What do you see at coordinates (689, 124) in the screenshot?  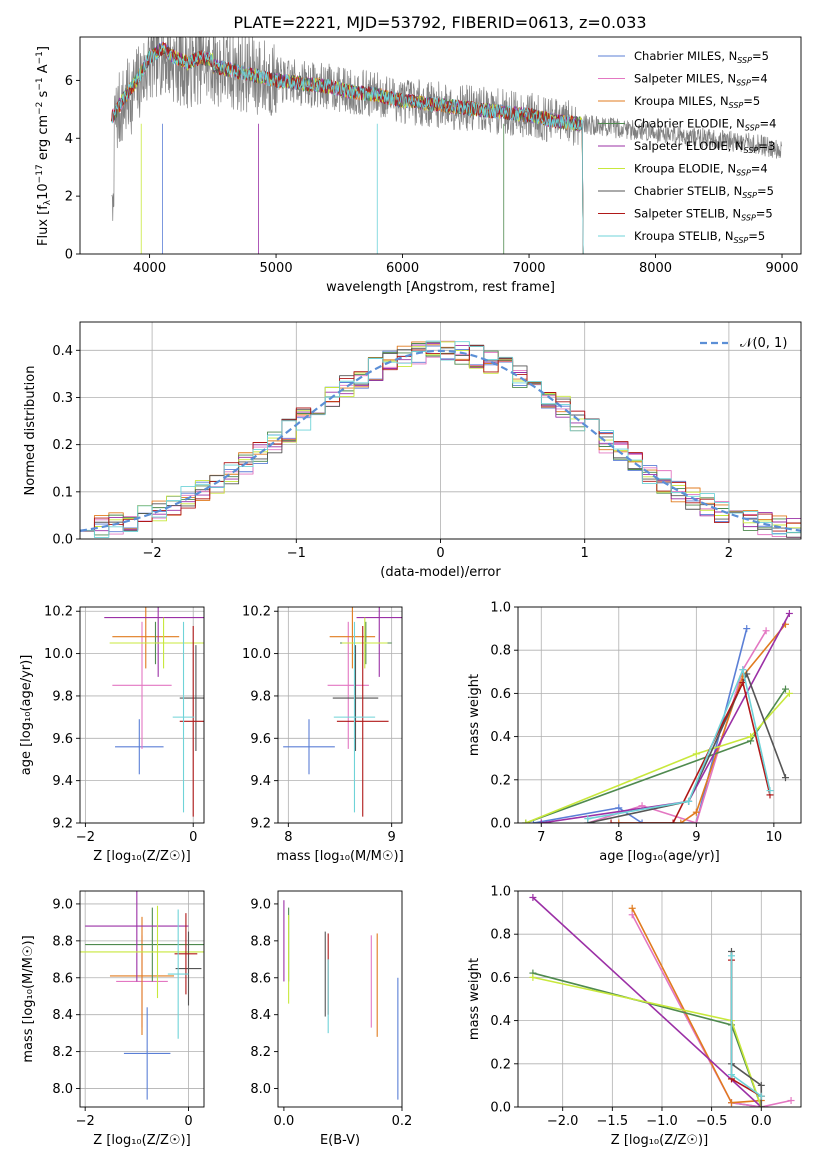 I see `legend-label: Chabrier ELODIE, N` at bounding box center [689, 124].